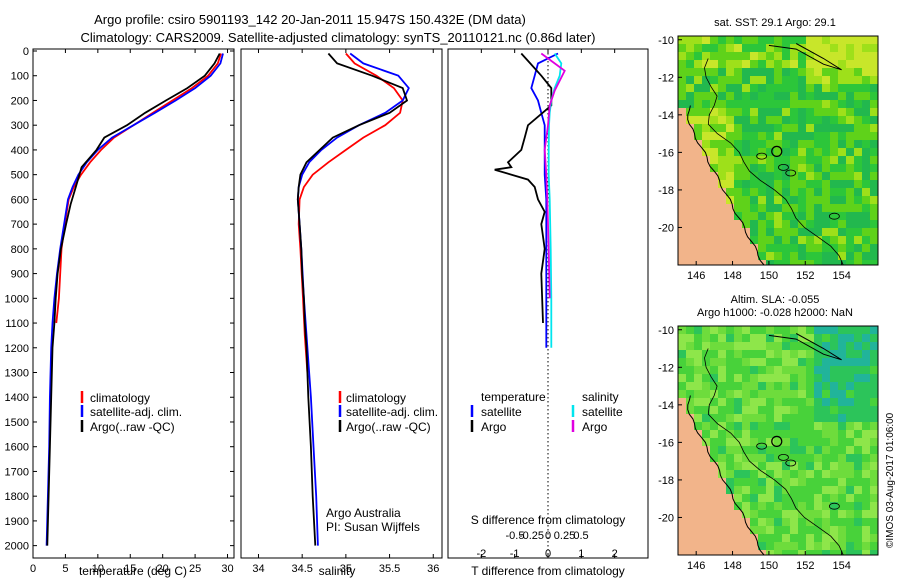  Describe the element at coordinates (20, 77) in the screenshot. I see `y-tick-label: 100` at that location.